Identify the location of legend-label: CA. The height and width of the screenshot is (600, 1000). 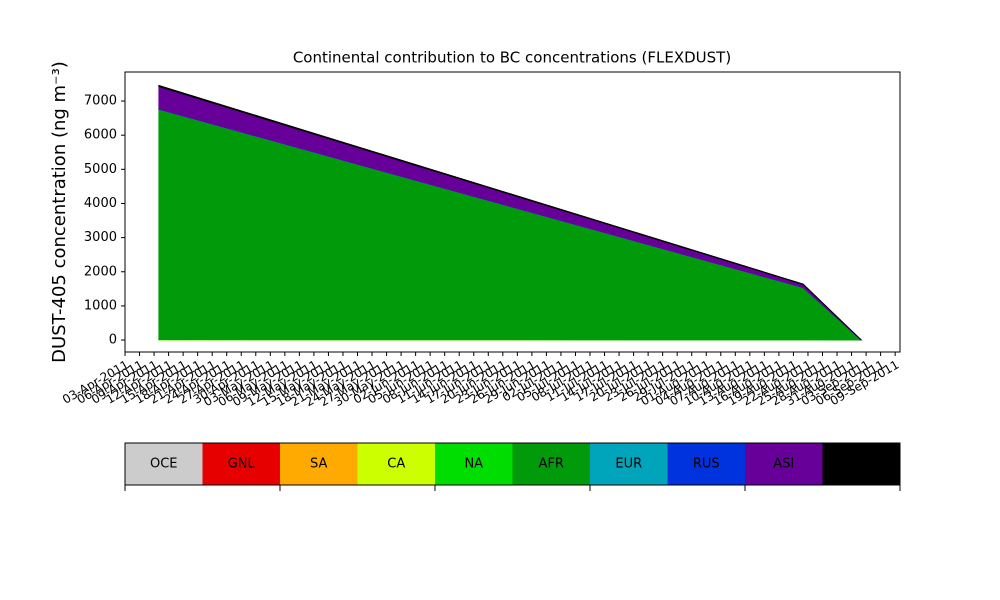
(396, 464).